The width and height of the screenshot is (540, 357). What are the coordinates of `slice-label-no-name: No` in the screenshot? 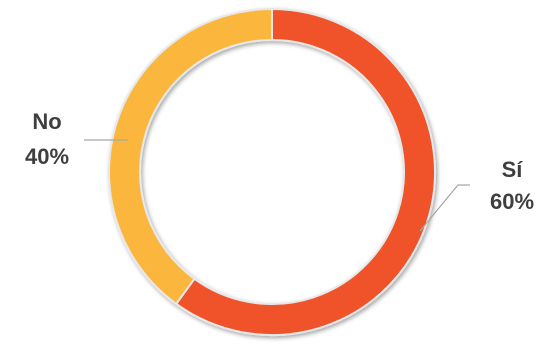 It's located at (46, 121).